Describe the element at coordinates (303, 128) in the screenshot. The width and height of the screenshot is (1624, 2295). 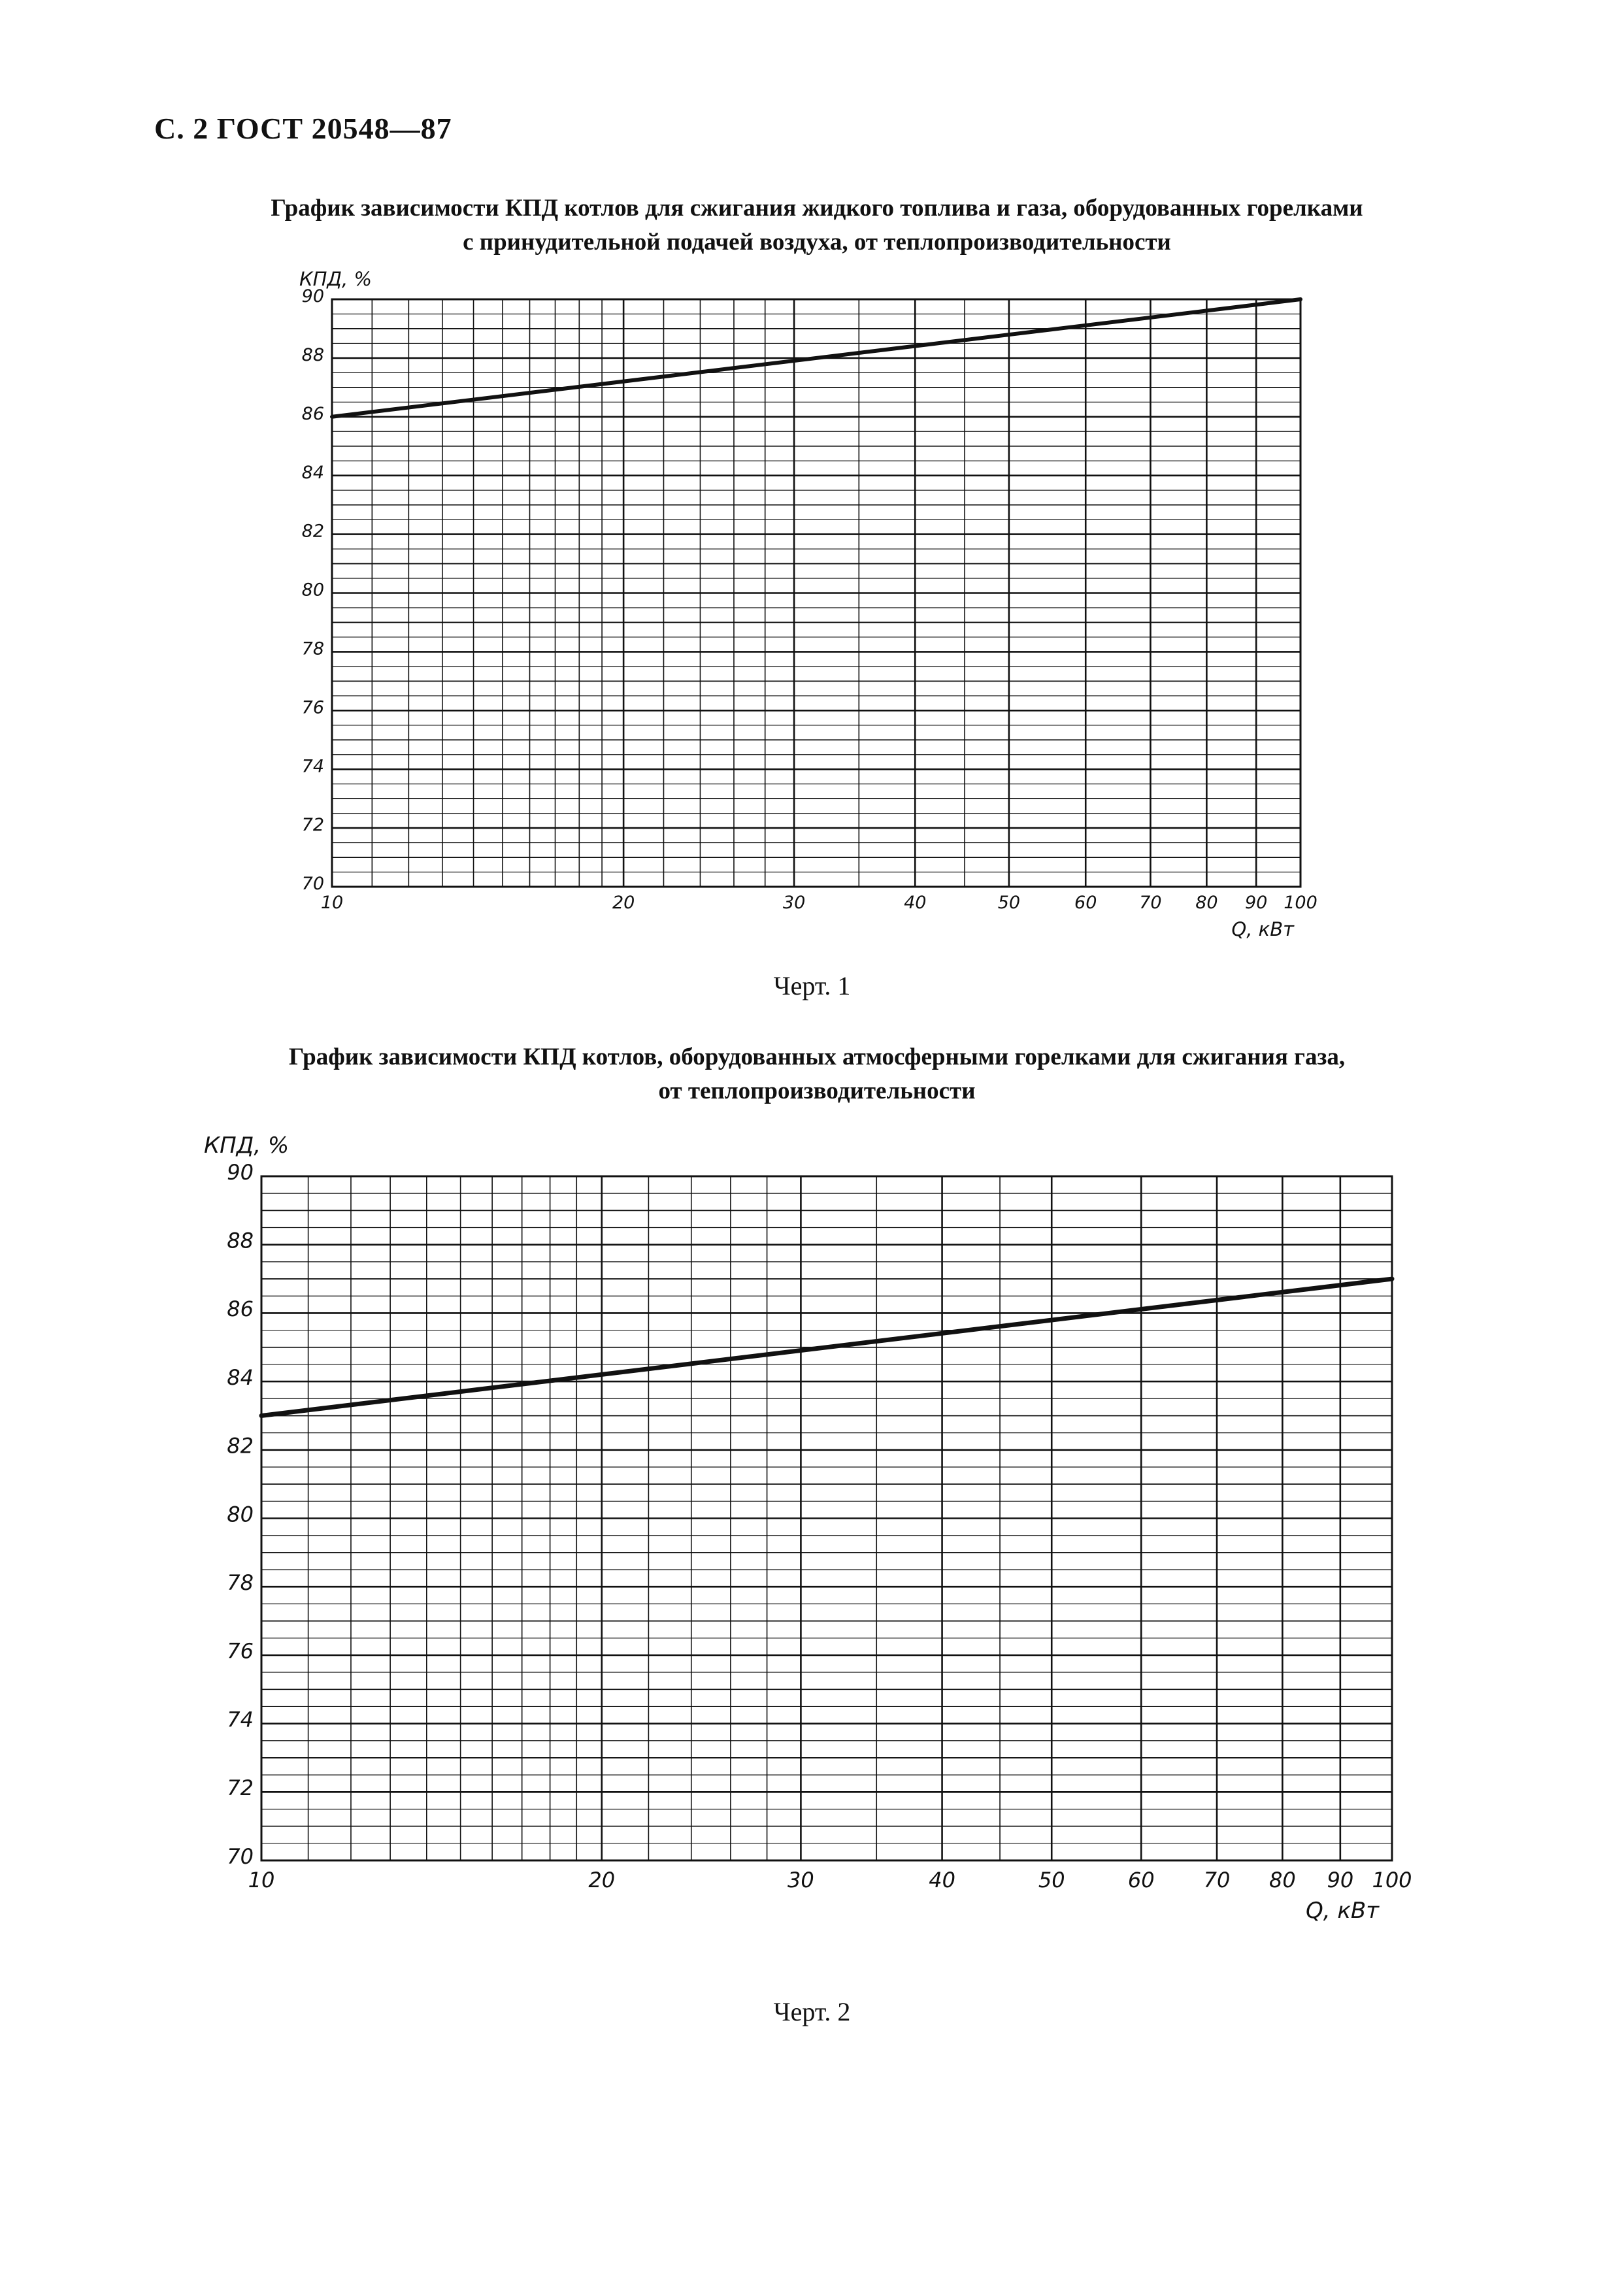
I see `page-header: С. 2 ГОСТ 20548—87` at that location.